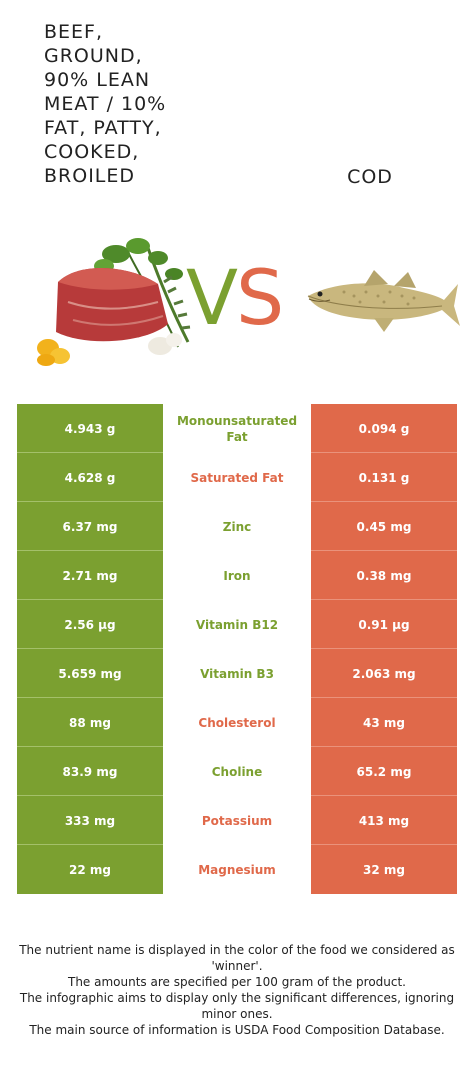 The height and width of the screenshot is (1082, 474). I want to click on table-row: 4.628 g Saturated Fat 0.131 g, so click(237, 477).